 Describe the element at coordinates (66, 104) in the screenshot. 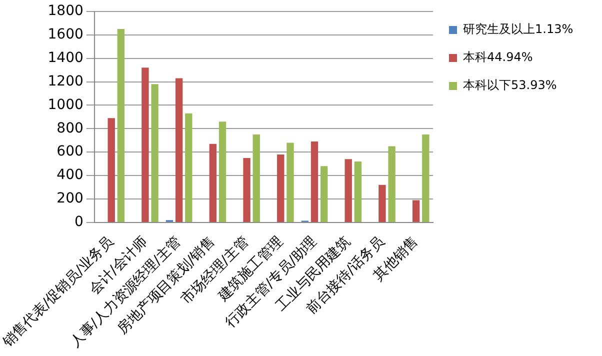

I see `y-tick-label: 1000` at that location.